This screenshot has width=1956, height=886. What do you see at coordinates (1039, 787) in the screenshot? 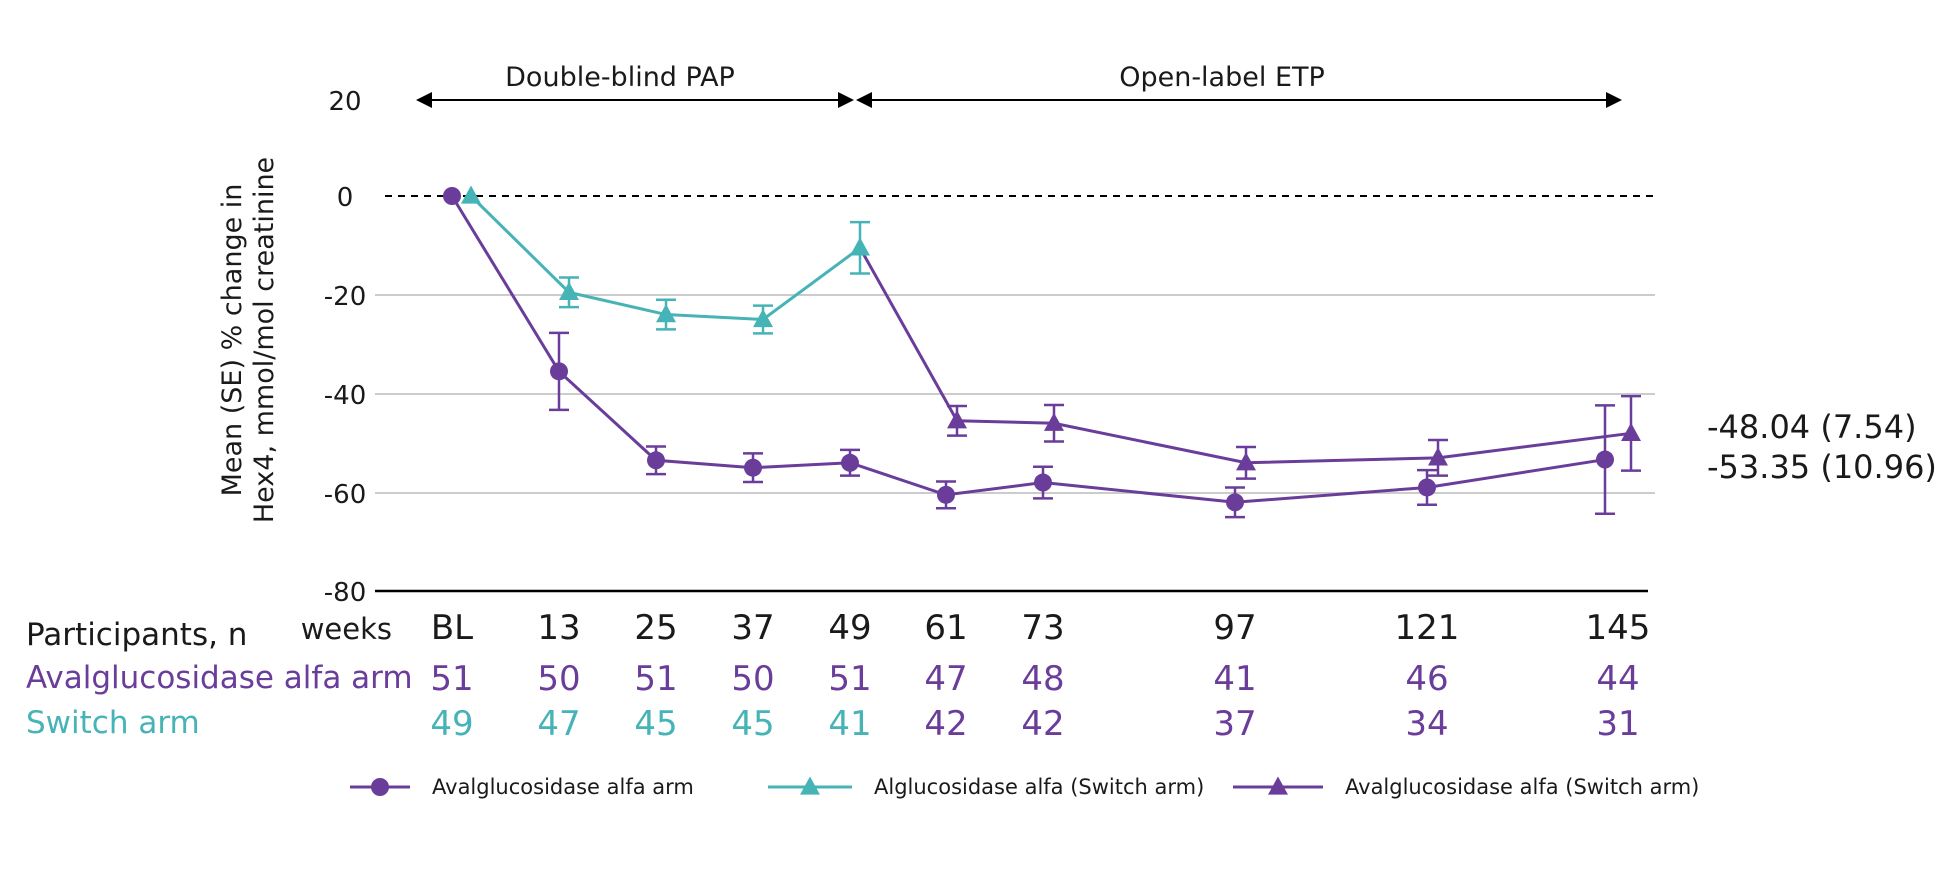
I see `legend-label: Alglucosidase alfa (Switch arm)` at bounding box center [1039, 787].